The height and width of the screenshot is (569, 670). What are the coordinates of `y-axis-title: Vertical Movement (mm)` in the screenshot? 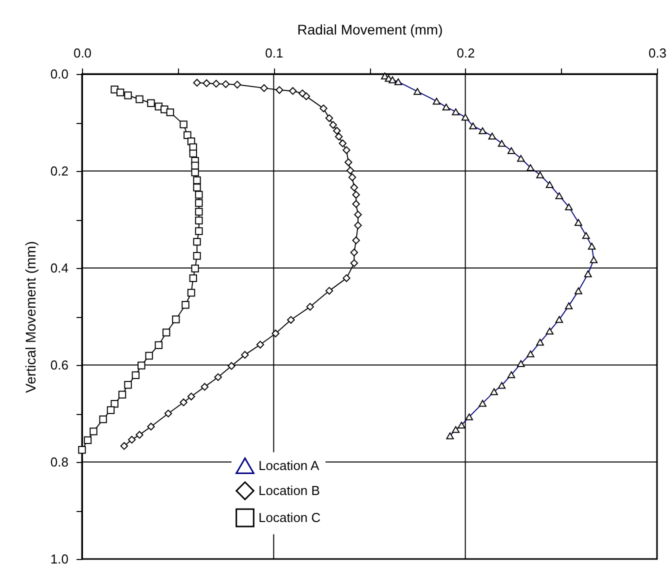 It's located at (30, 317).